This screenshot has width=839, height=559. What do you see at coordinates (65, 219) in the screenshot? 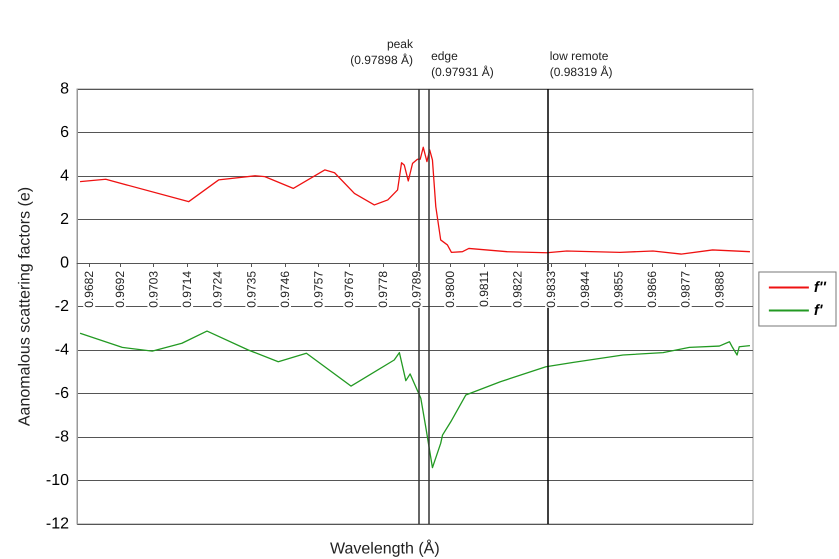
I see `y-tick-label: 2` at bounding box center [65, 219].